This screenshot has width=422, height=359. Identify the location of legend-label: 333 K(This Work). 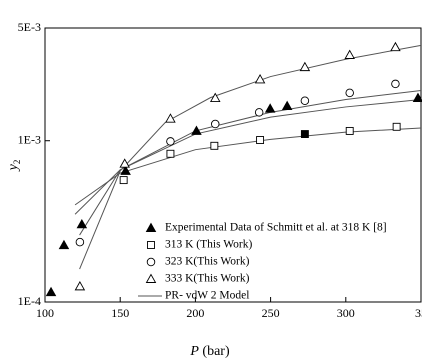
(207, 279).